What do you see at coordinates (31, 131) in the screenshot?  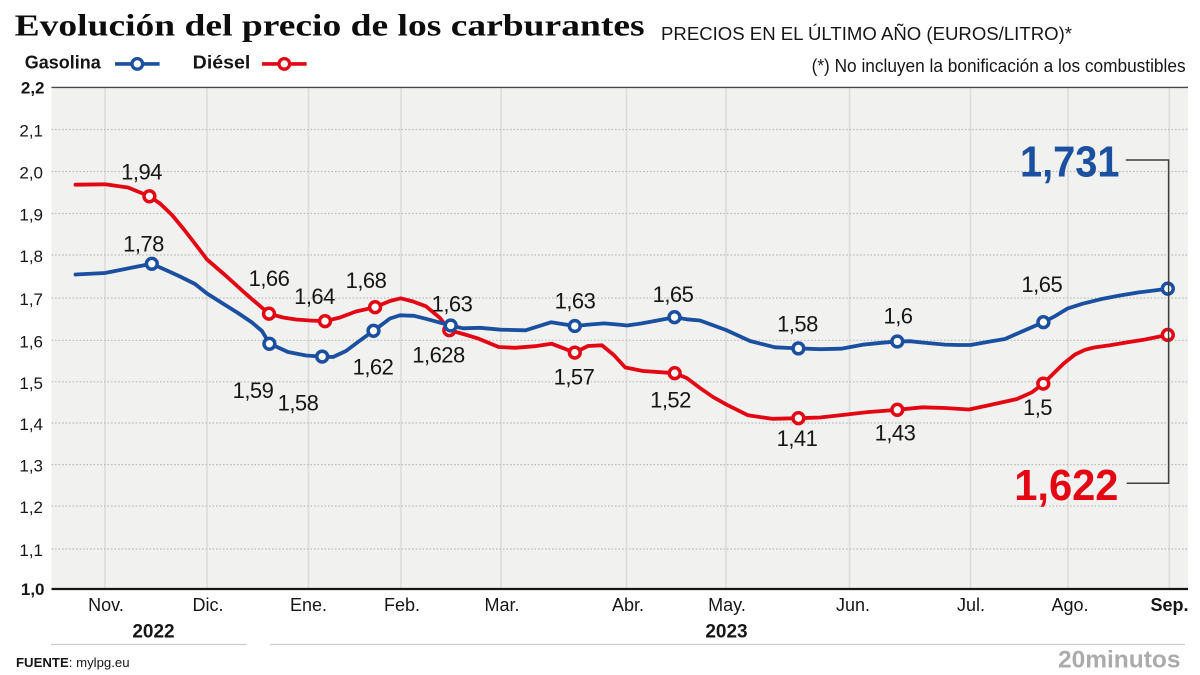 I see `svg-text: 2,1` at bounding box center [31, 131].